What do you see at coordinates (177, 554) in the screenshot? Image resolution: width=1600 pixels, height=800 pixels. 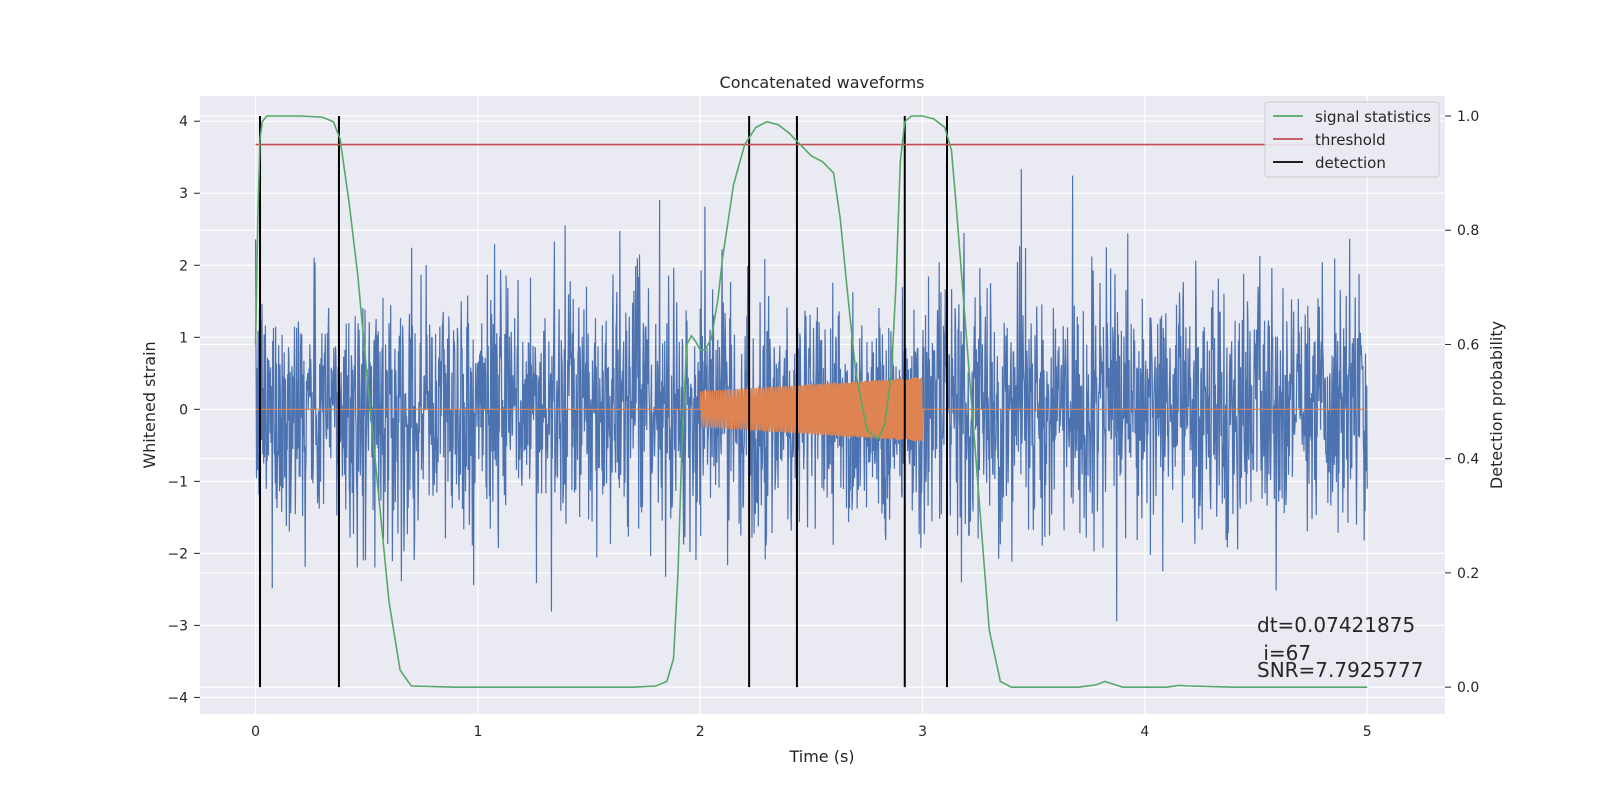 I see `y-tick-label: −2` at bounding box center [177, 554].